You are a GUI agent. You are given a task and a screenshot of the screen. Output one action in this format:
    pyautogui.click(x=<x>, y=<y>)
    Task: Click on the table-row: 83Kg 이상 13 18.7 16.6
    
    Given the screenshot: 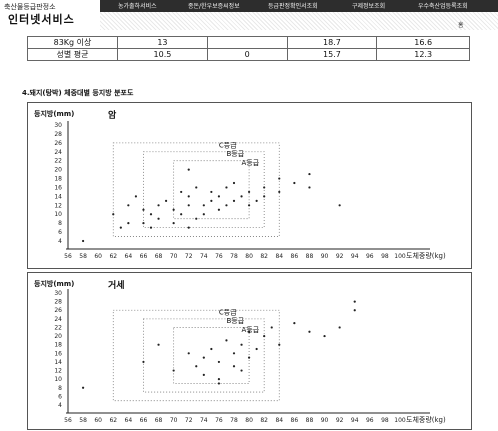 What is the action you would take?
    pyautogui.click(x=248, y=42)
    